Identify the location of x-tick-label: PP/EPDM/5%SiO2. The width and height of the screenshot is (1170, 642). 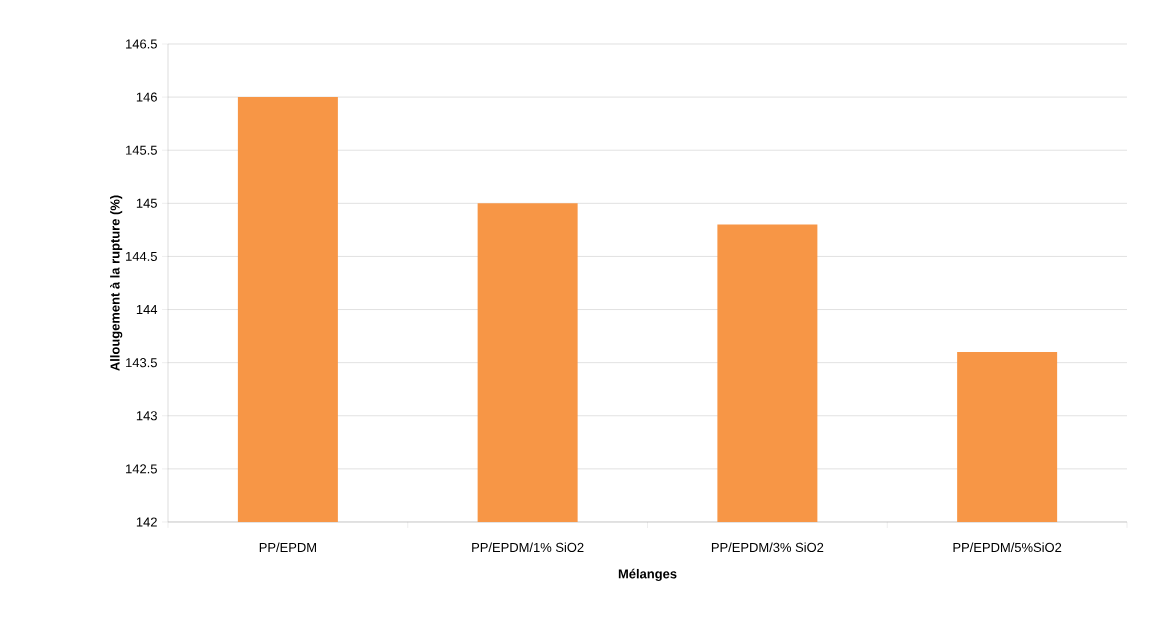
(1007, 547).